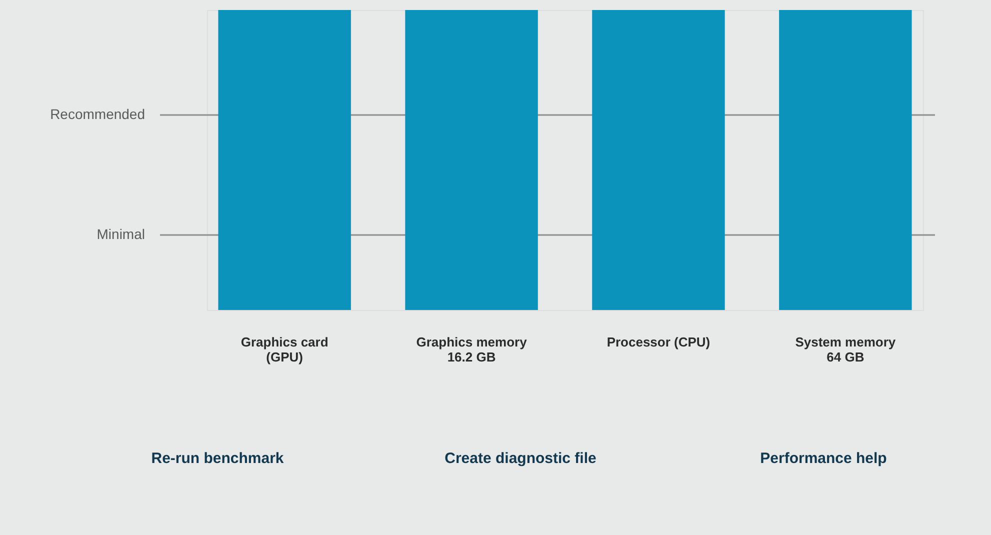 Image resolution: width=991 pixels, height=535 pixels. Describe the element at coordinates (845, 349) in the screenshot. I see `x-tick-label: System memory 64 GB` at that location.